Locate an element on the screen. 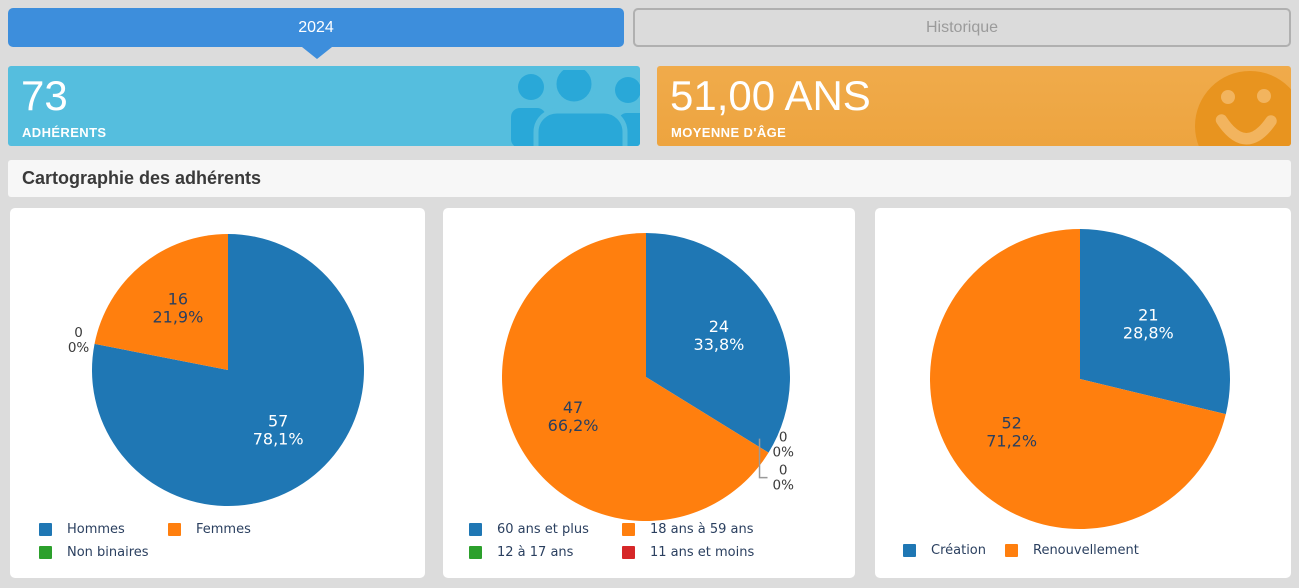 This screenshot has height=588, width=1299. slice-value-Non binaires: 0 is located at coordinates (78, 333).